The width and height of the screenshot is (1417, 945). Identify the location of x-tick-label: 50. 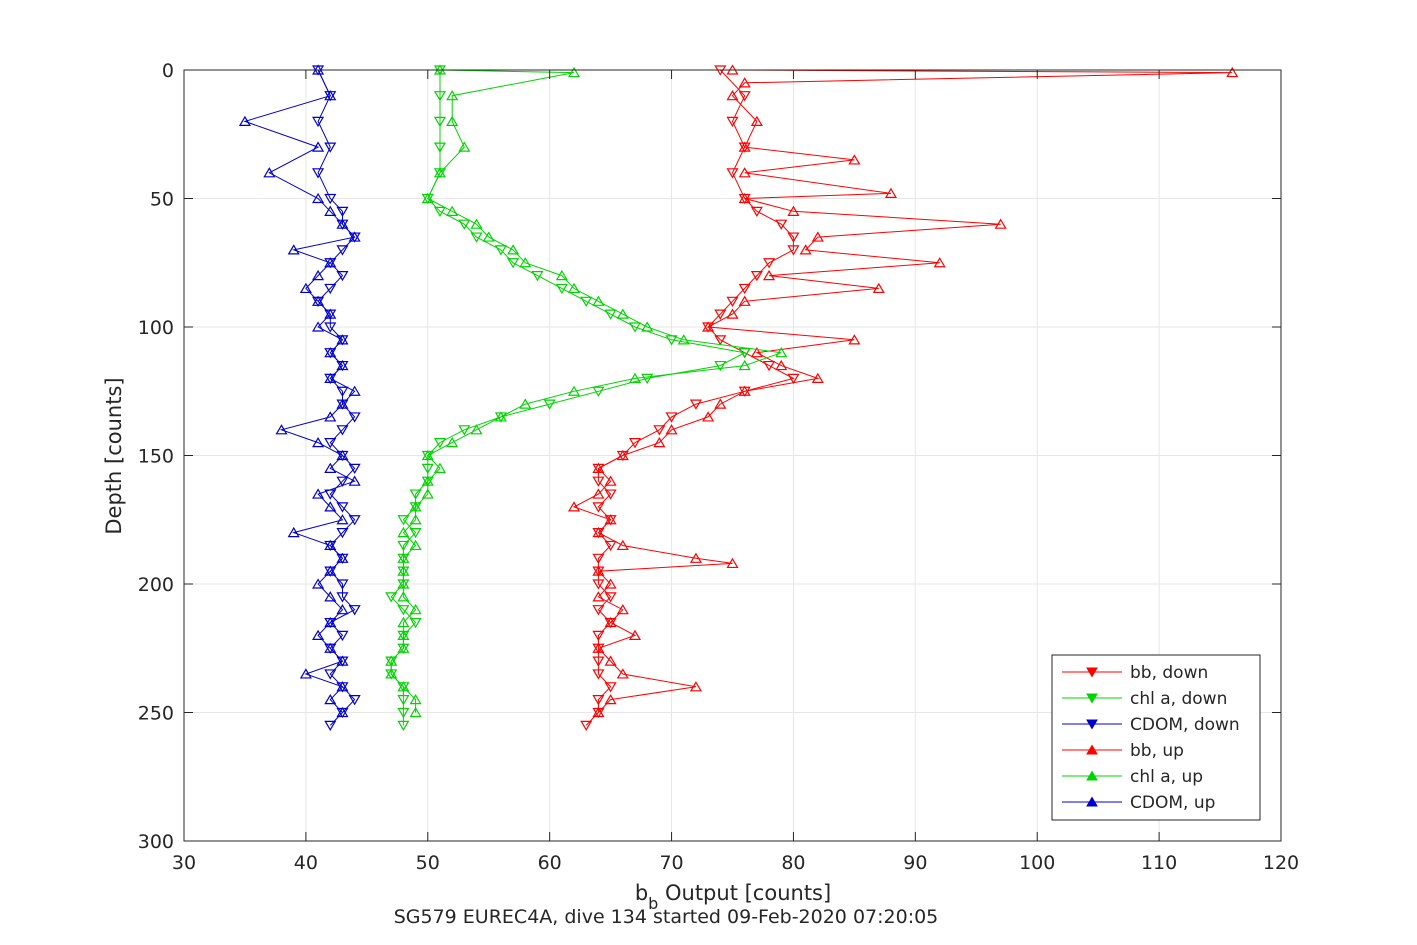
(428, 863).